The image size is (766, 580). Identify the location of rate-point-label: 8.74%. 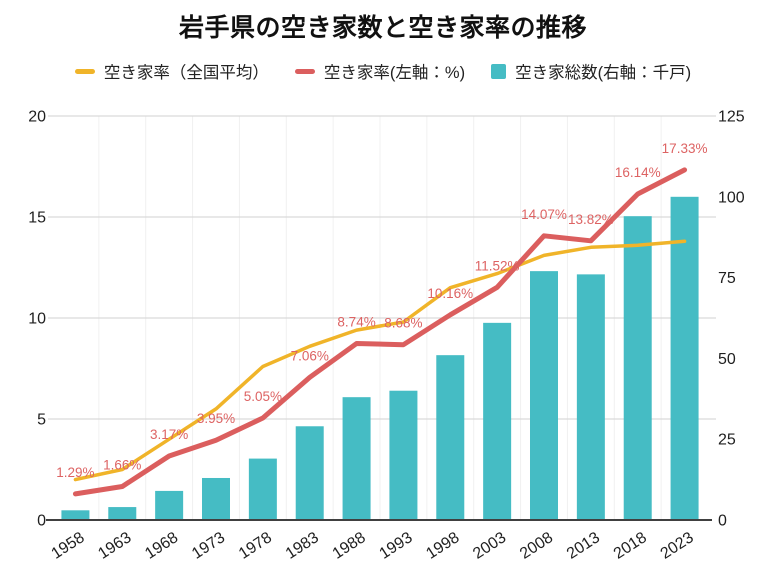
(356, 321).